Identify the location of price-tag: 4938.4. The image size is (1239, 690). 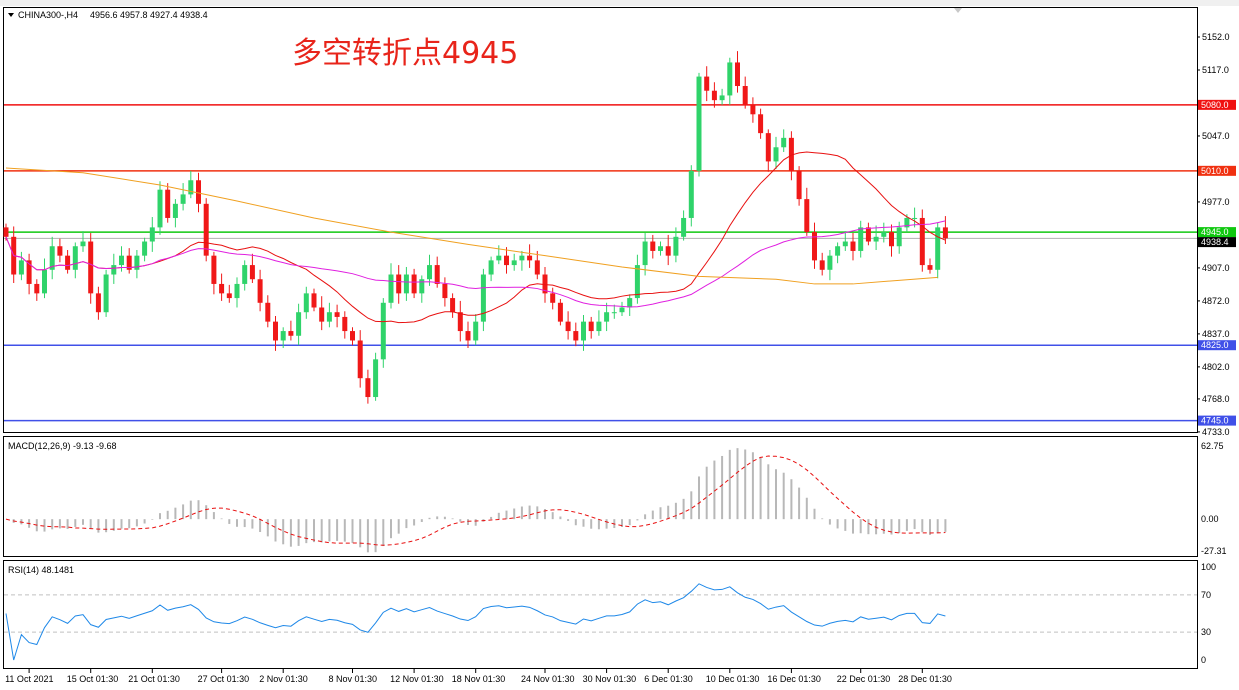
(1215, 242).